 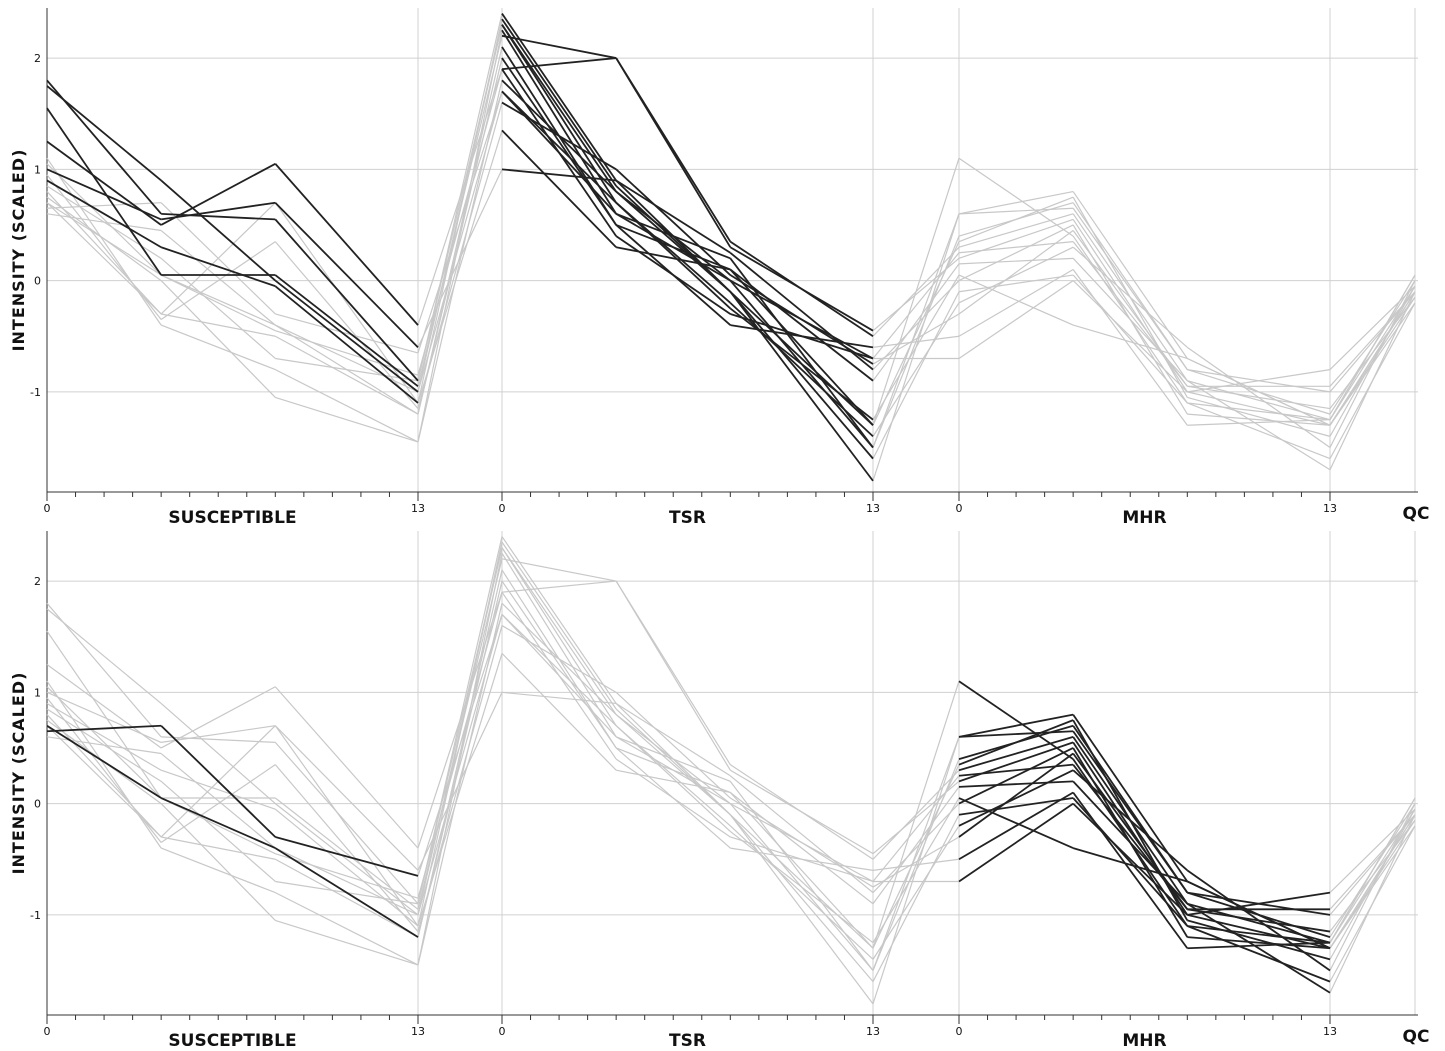 What do you see at coordinates (1144, 518) in the screenshot?
I see `group-label: MHR` at bounding box center [1144, 518].